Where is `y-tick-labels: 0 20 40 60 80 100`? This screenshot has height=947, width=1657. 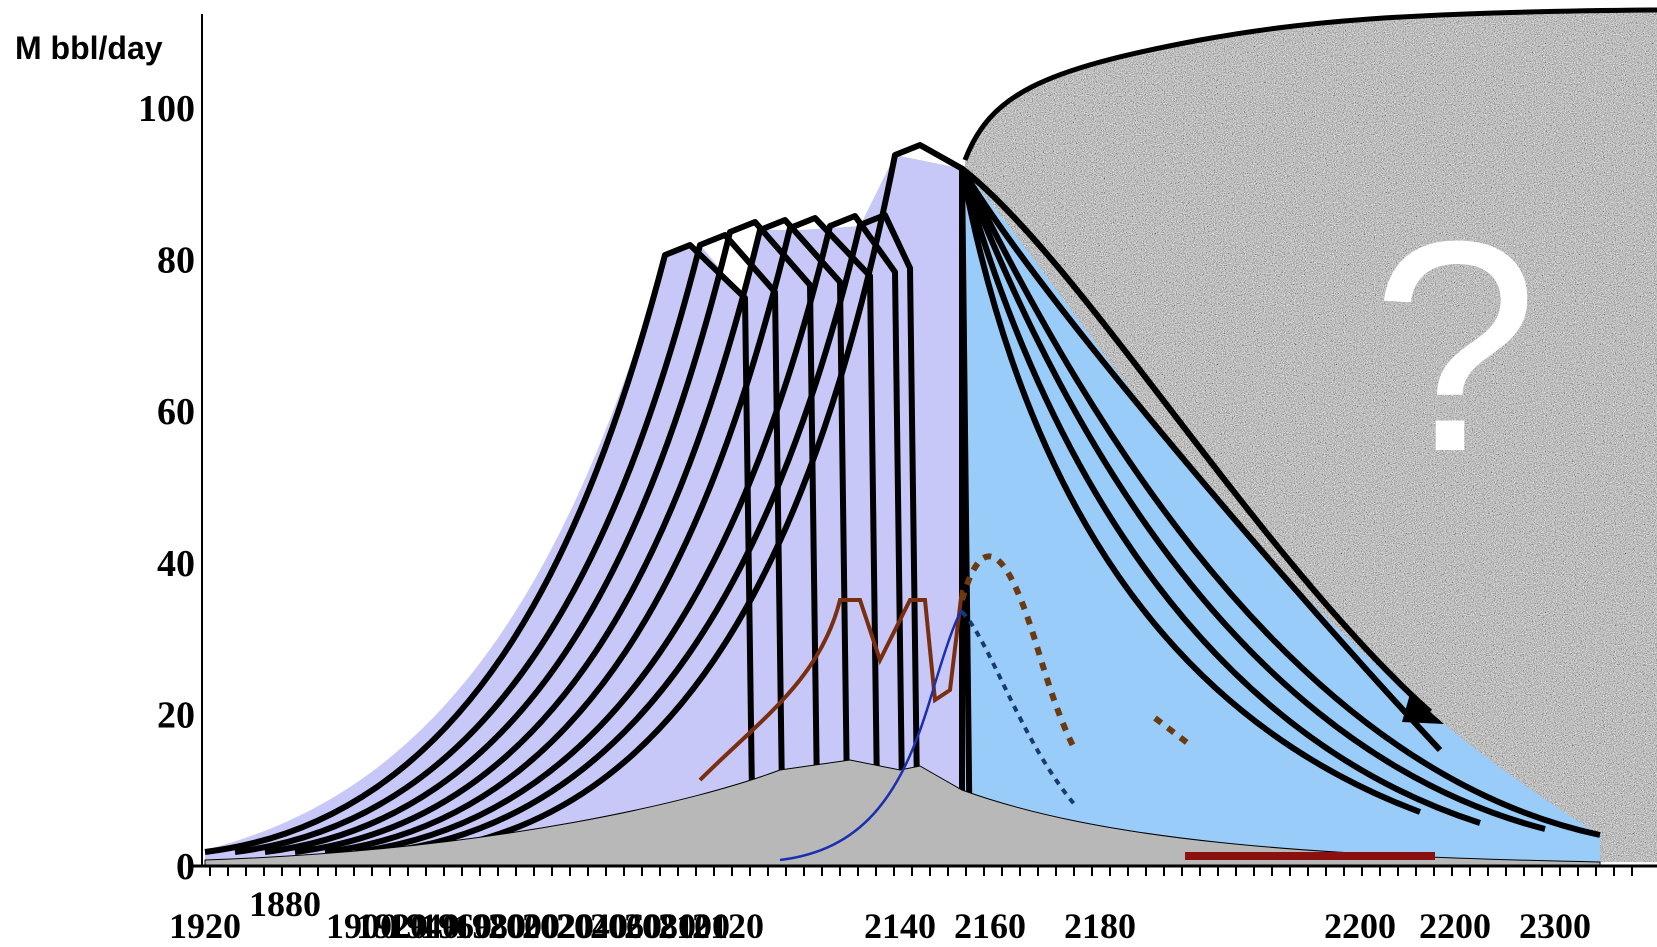 y-tick-labels: 0 20 40 60 80 100 is located at coordinates (166, 488).